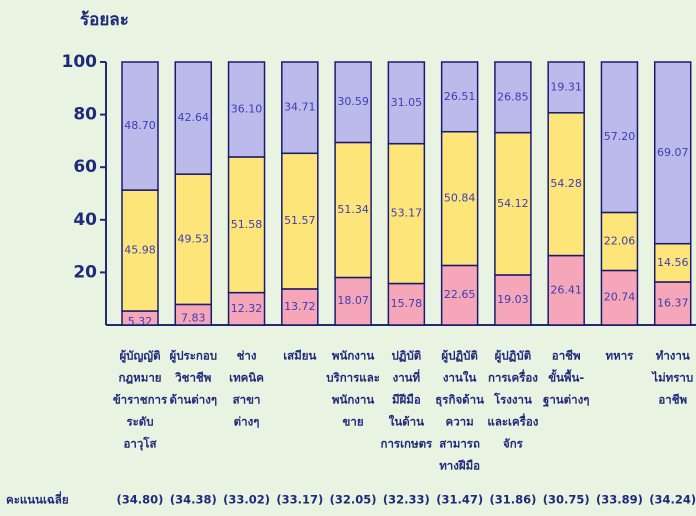 The height and width of the screenshot is (516, 696). Describe the element at coordinates (194, 238) in the screenshot. I see `value-label: 49.53` at that location.